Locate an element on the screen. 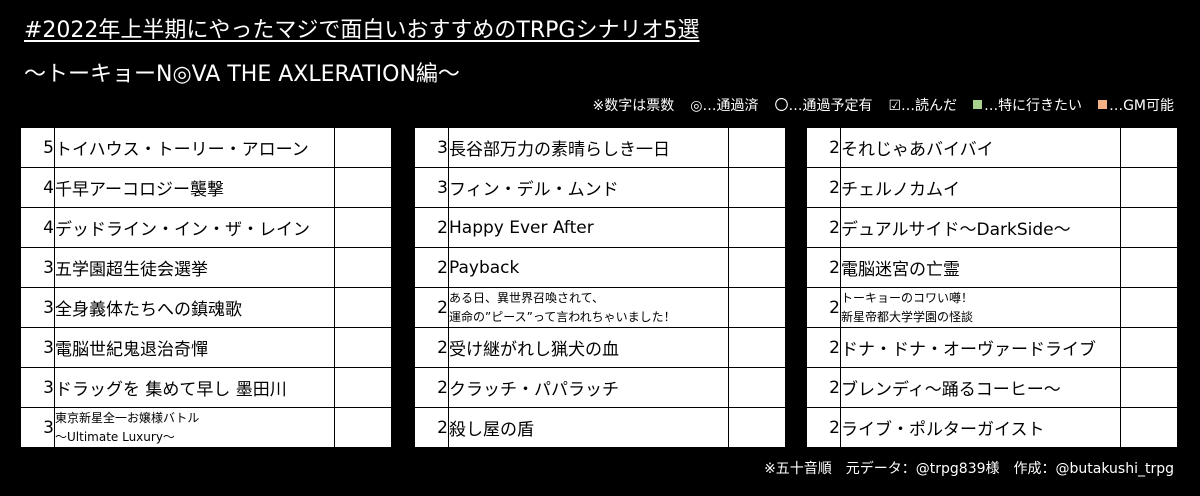 Image resolution: width=1200 pixels, height=496 pixels. scenario-name: 殺し屋の盾 is located at coordinates (588, 427).